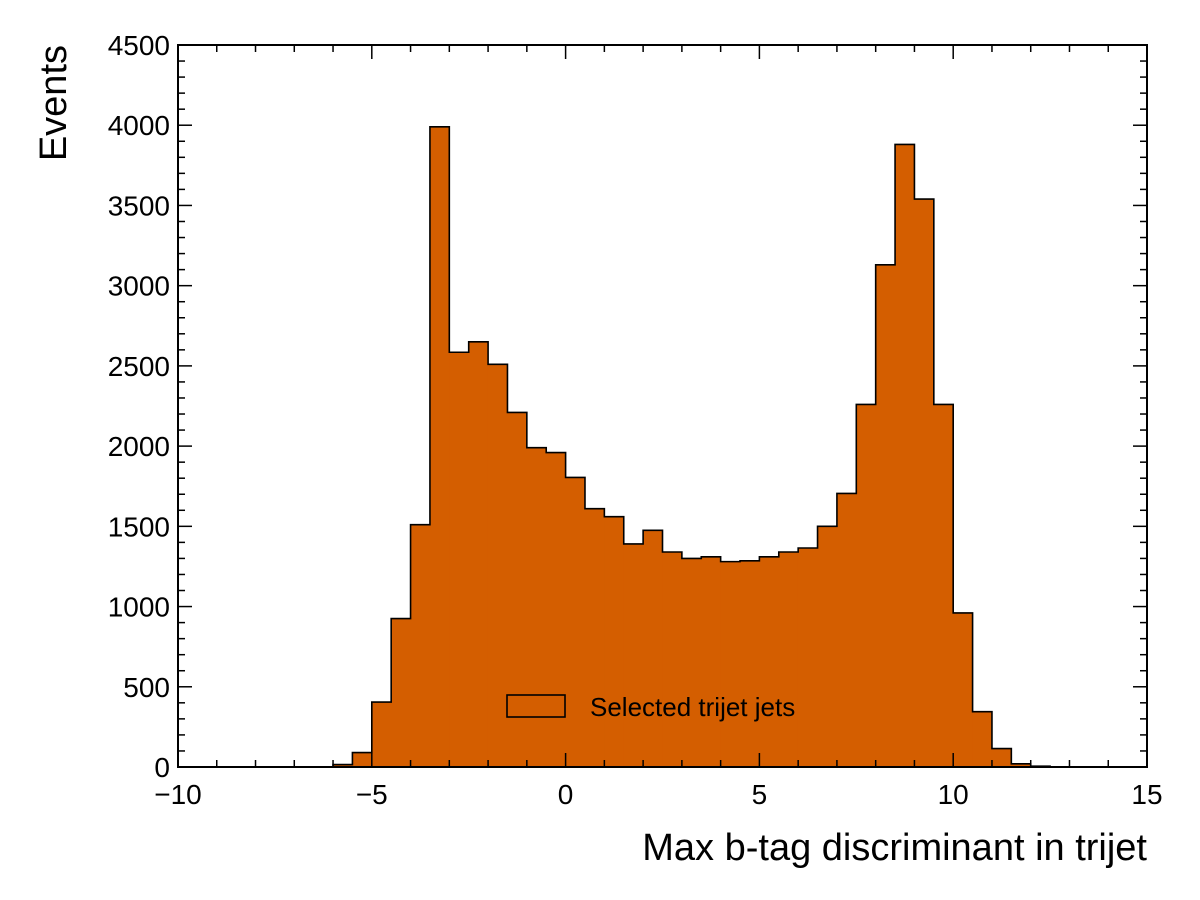 This screenshot has width=1200, height=900. What do you see at coordinates (139, 125) in the screenshot?
I see `y-tick-label: 4000` at bounding box center [139, 125].